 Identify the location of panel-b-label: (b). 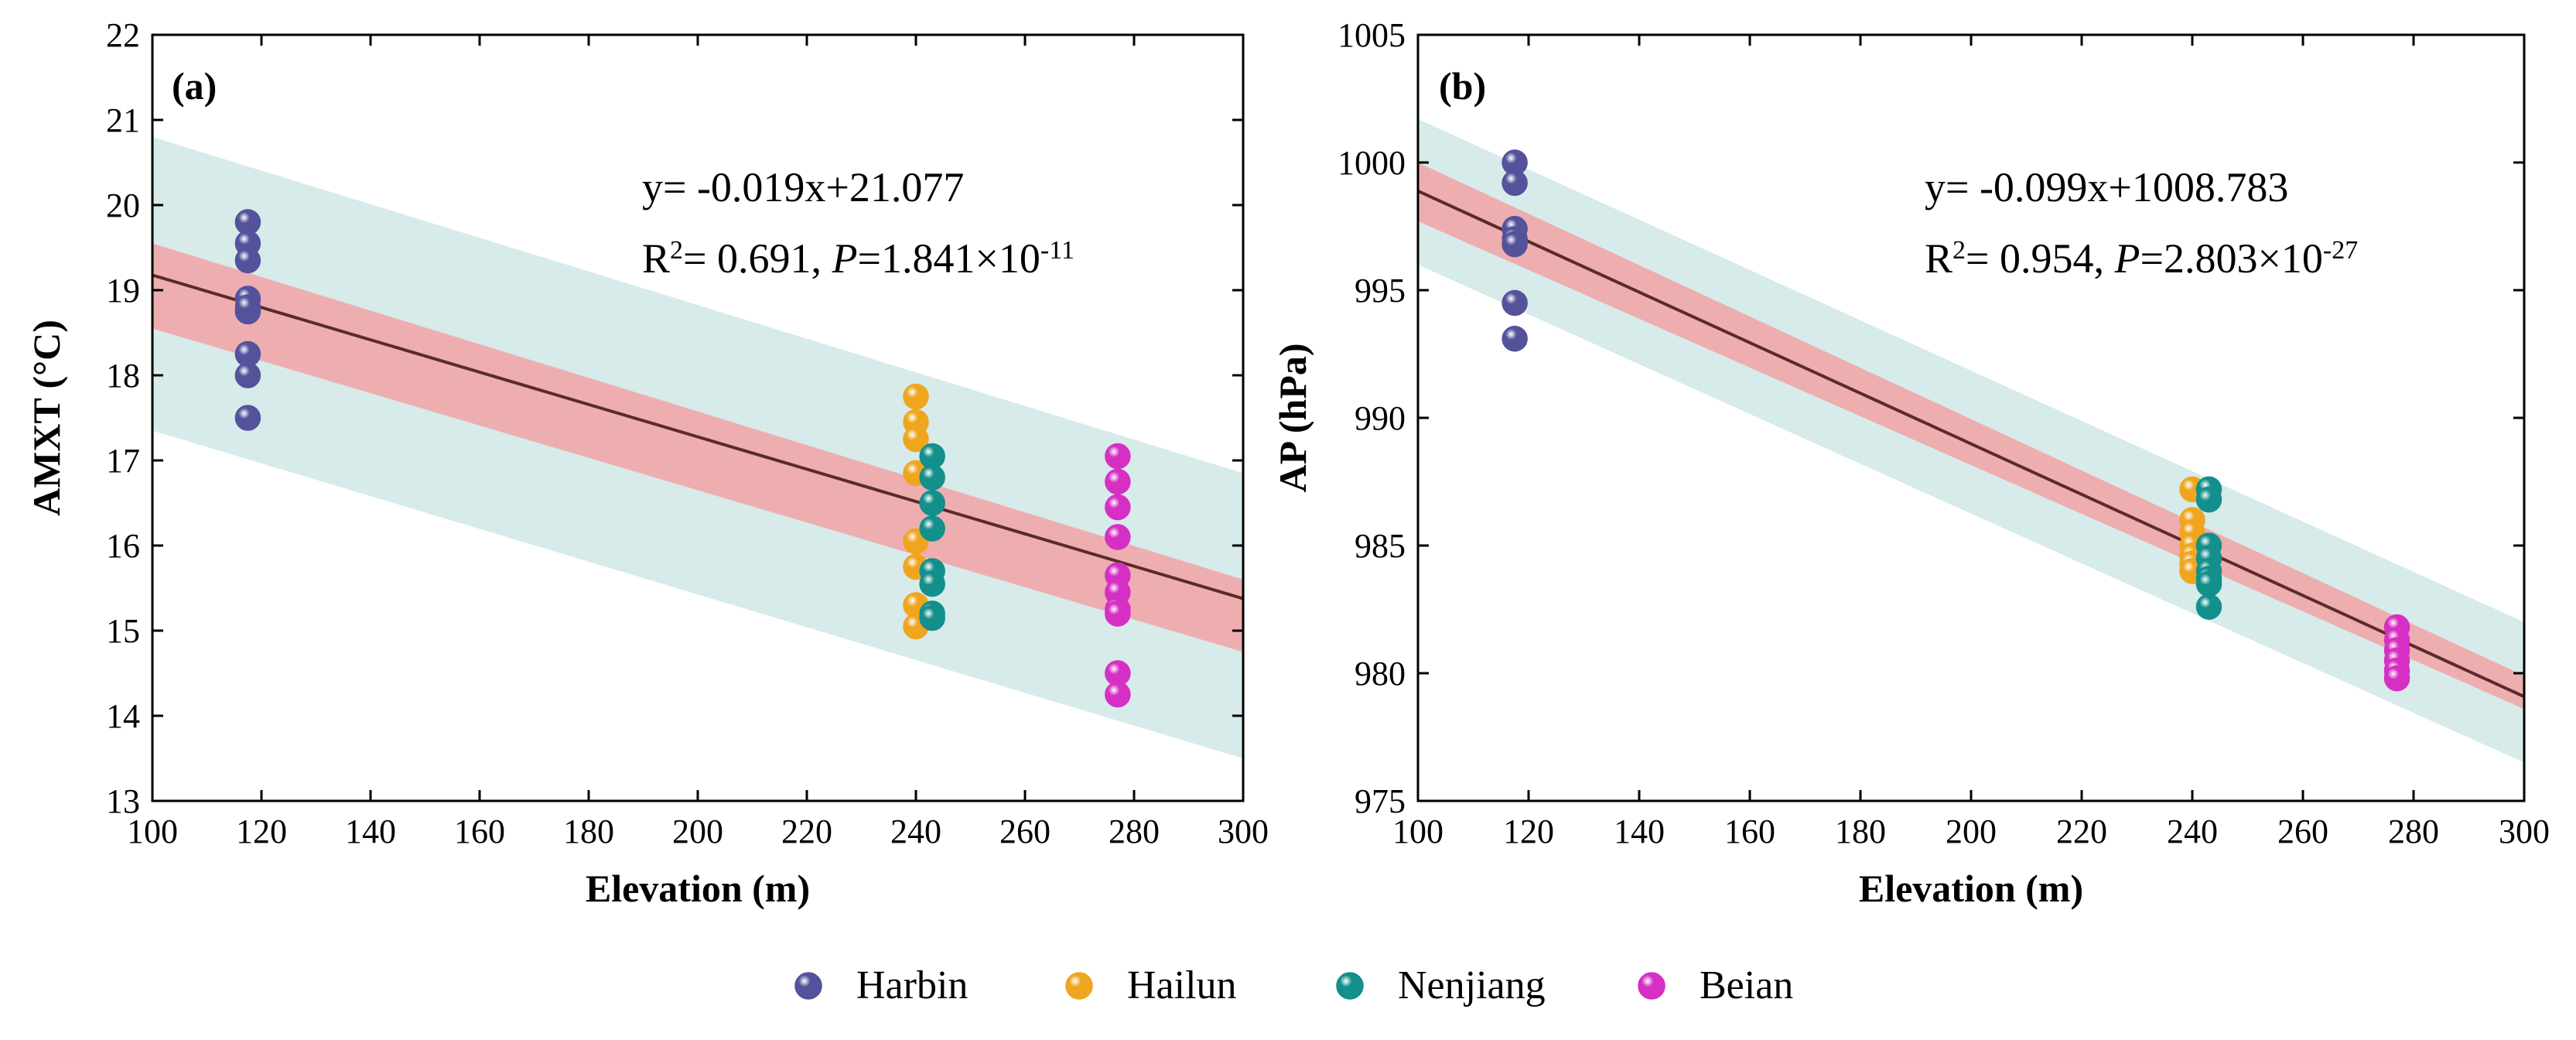
(1462, 86).